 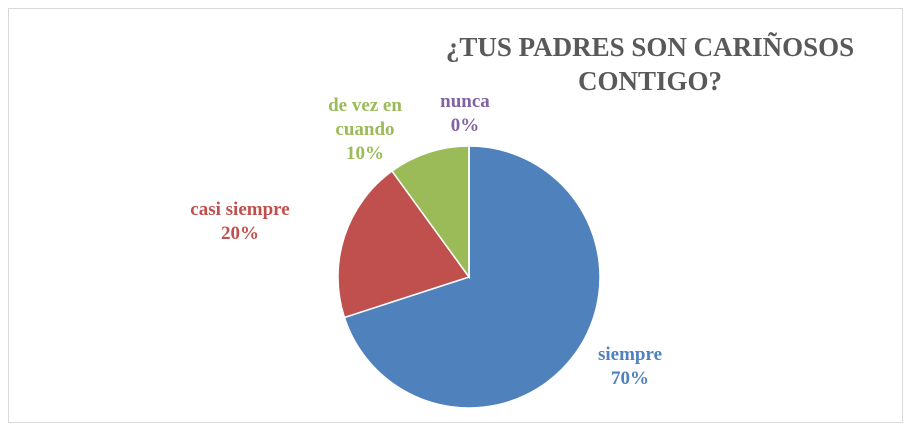 What do you see at coordinates (630, 354) in the screenshot?
I see `category-label: siempre` at bounding box center [630, 354].